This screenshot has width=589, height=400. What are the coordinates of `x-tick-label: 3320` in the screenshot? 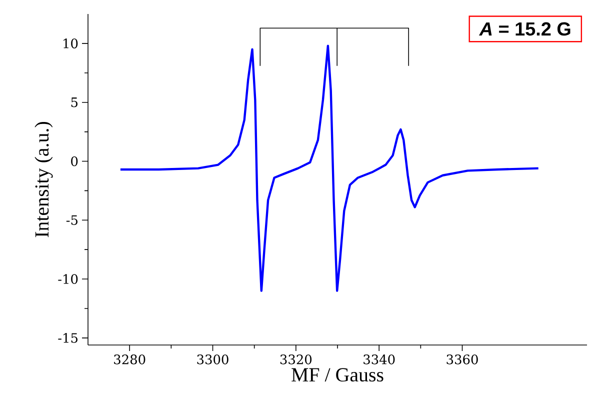 It's located at (296, 359).